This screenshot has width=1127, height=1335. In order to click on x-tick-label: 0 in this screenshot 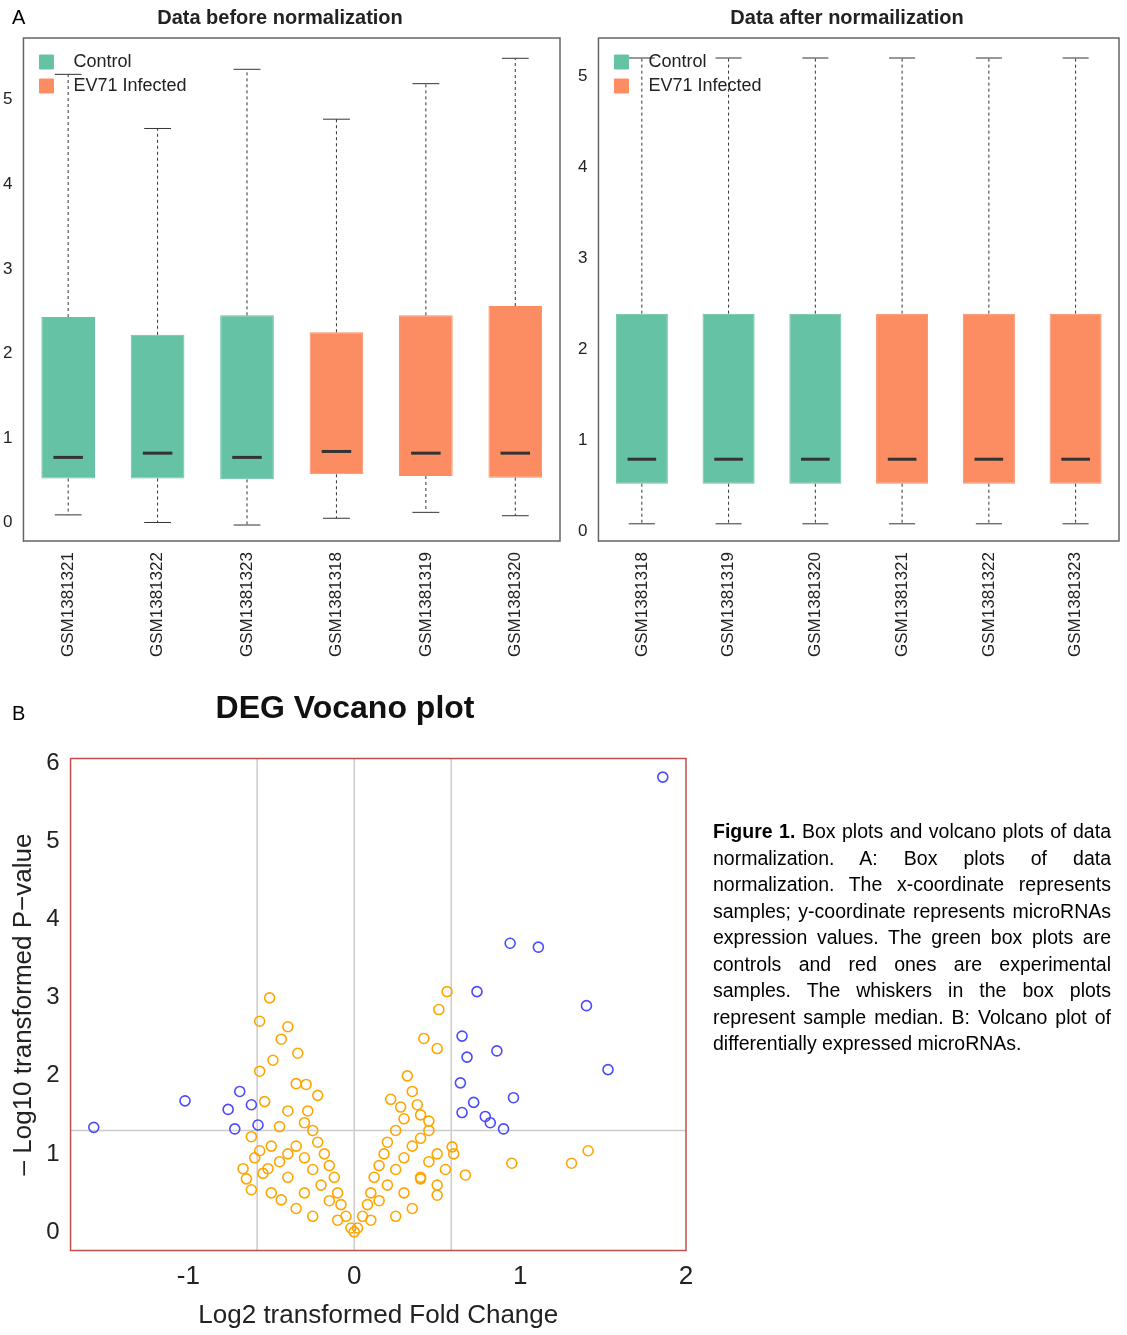, I will do `click(354, 1275)`.